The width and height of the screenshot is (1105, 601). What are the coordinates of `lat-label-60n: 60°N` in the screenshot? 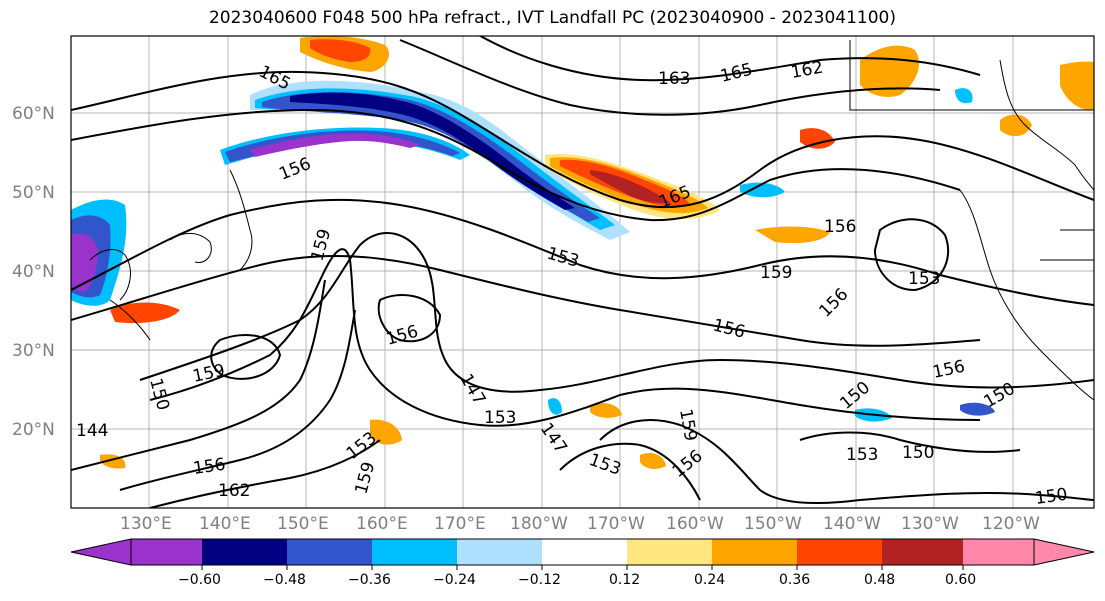 It's located at (33, 114).